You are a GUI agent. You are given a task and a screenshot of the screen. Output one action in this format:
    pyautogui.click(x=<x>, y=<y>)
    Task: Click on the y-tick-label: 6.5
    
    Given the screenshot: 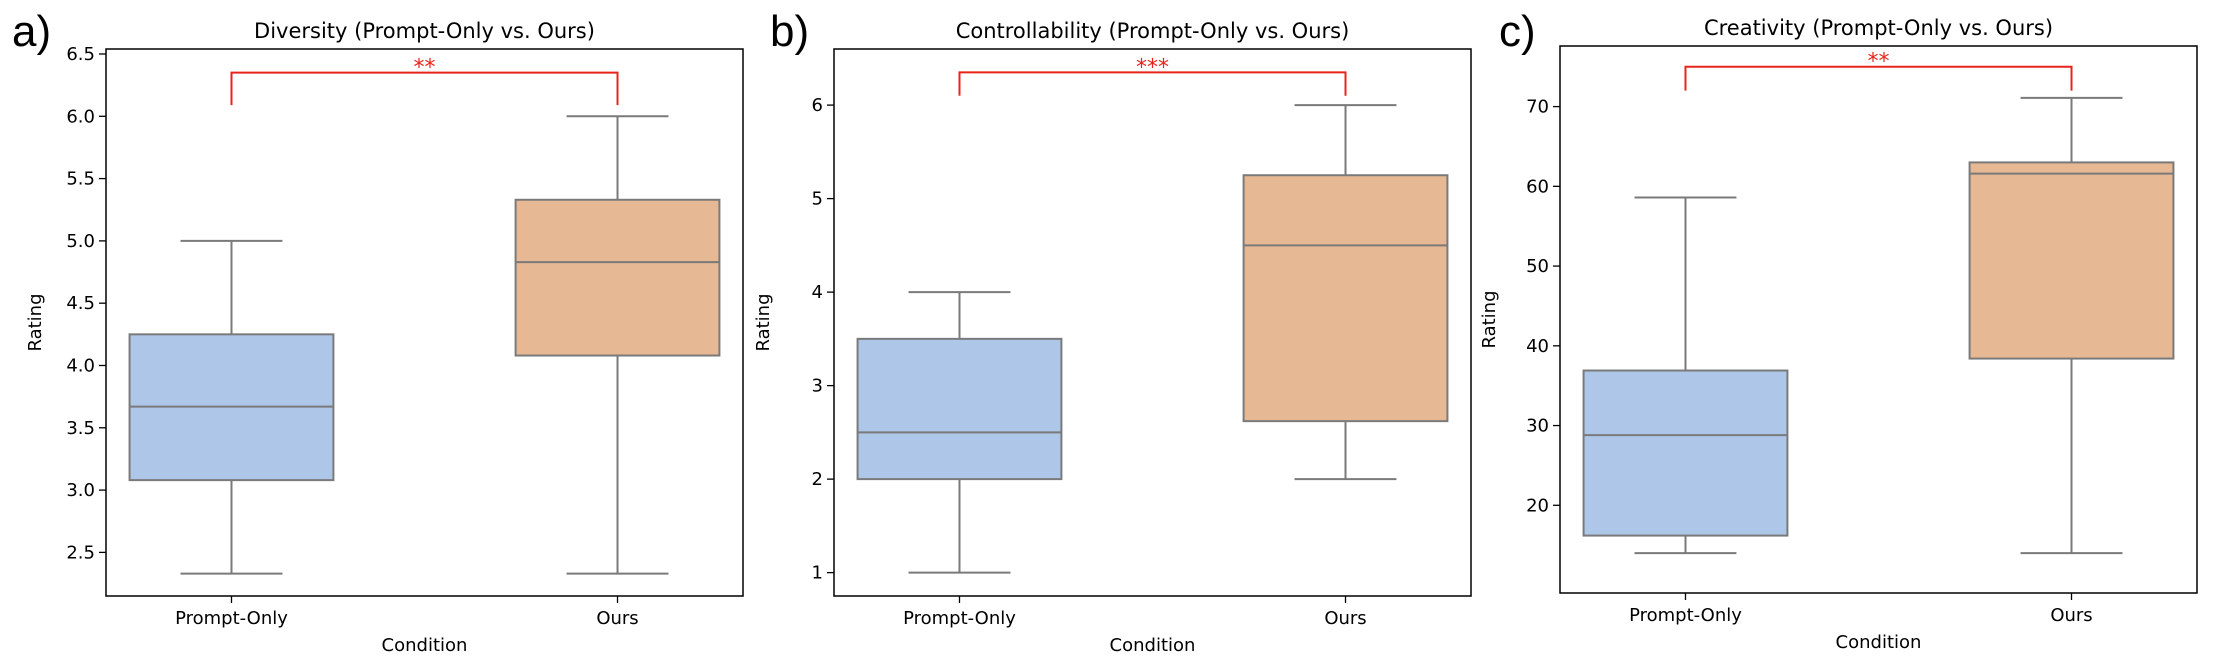 What is the action you would take?
    pyautogui.click(x=80, y=54)
    